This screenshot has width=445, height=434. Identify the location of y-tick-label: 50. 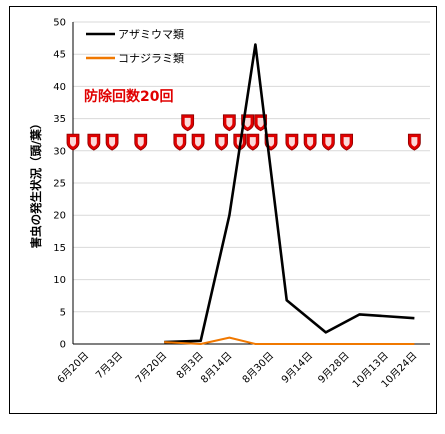
(59, 23).